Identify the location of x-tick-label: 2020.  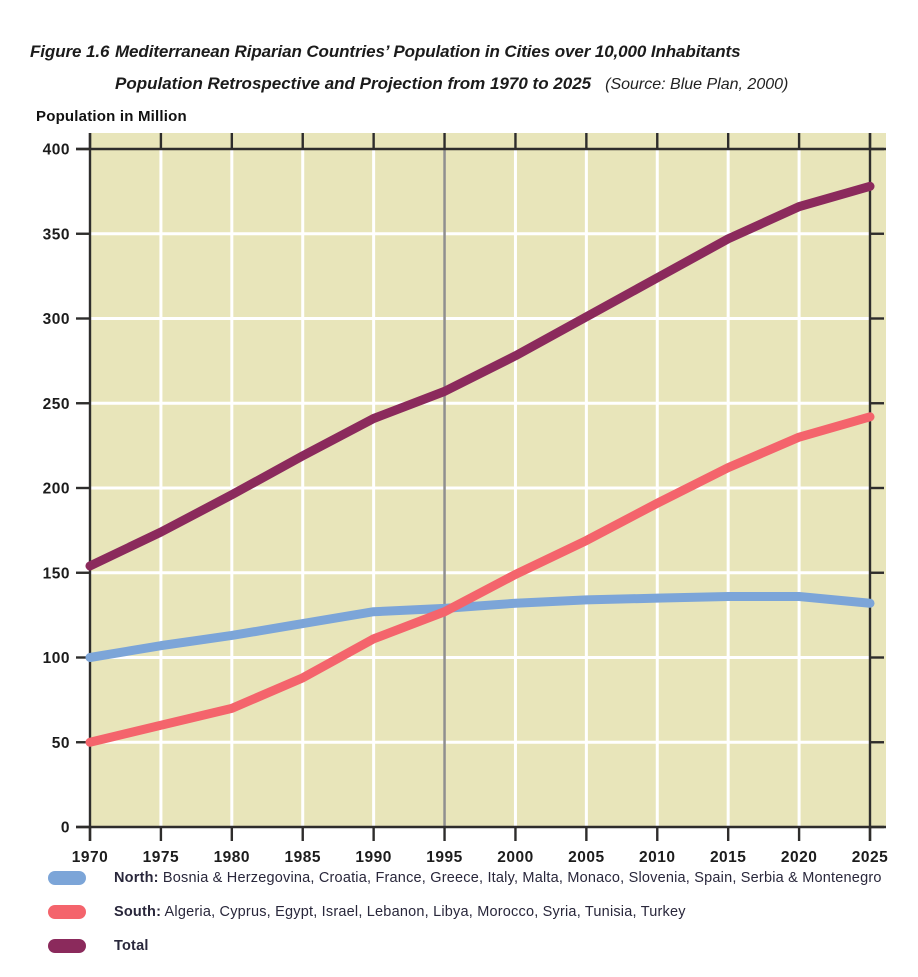
(799, 857).